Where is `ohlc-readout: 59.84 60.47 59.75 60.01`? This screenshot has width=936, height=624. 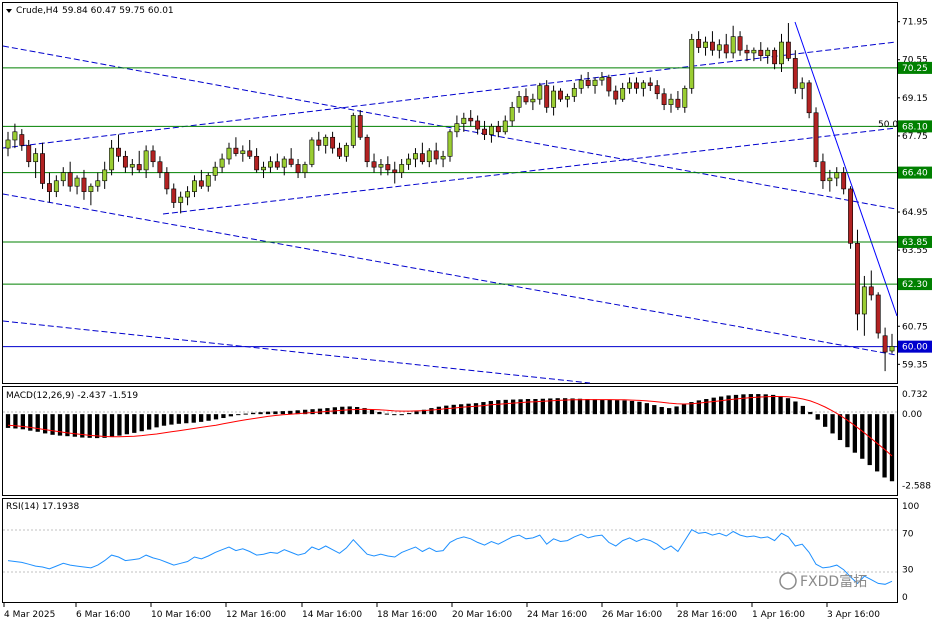 ohlc-readout: 59.84 60.47 59.75 60.01 is located at coordinates (118, 11).